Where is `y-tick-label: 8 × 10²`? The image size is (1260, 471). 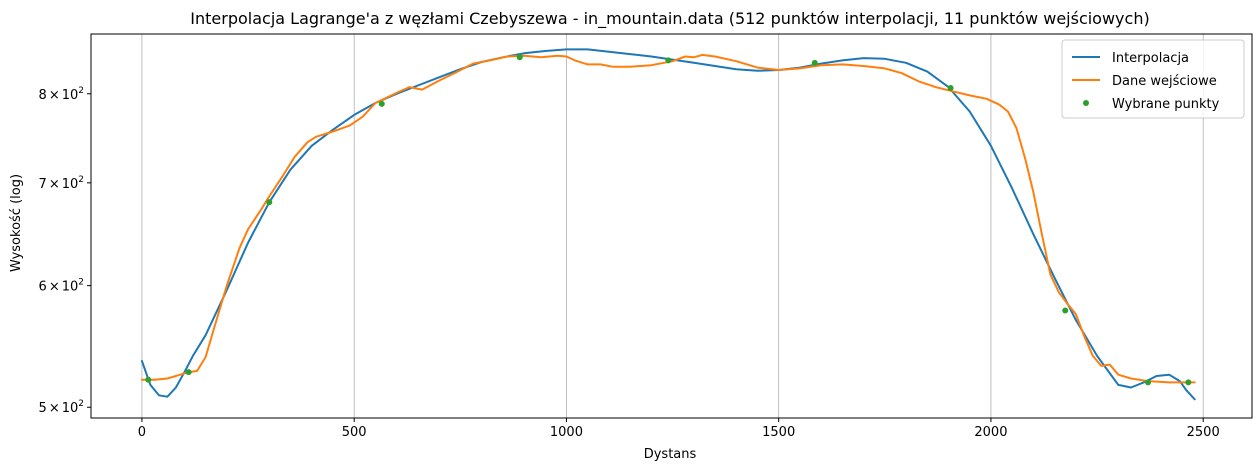
y-tick-label: 8 × 10² is located at coordinates (61, 94).